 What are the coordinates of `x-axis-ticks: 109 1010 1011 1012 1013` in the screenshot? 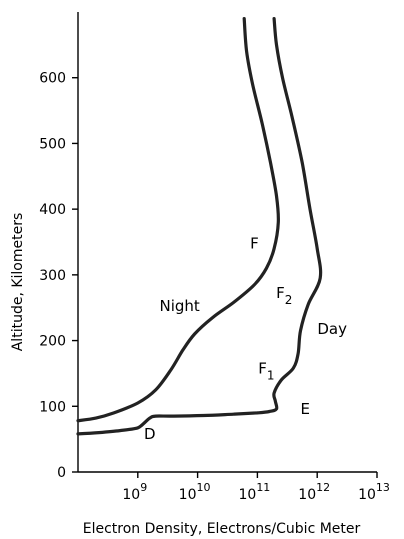 It's located at (256, 487).